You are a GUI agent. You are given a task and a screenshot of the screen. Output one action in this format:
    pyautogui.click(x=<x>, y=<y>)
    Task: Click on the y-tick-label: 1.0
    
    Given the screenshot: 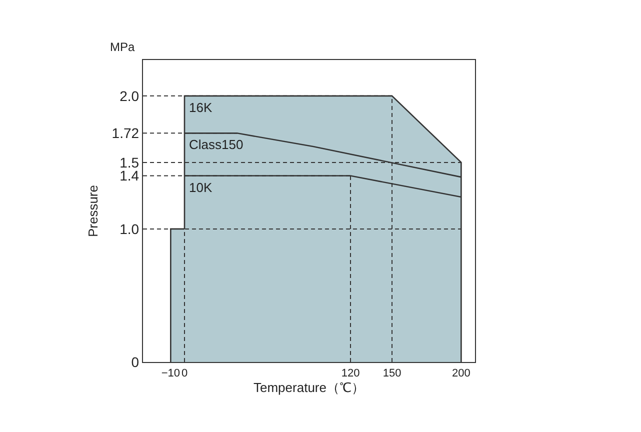 What is the action you would take?
    pyautogui.click(x=130, y=228)
    